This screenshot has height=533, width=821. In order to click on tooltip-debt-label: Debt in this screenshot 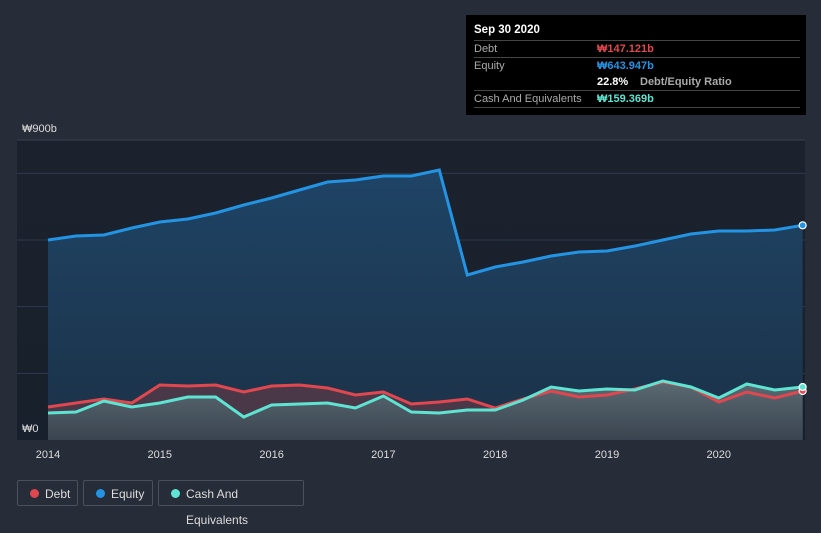, I will do `click(486, 49)`.